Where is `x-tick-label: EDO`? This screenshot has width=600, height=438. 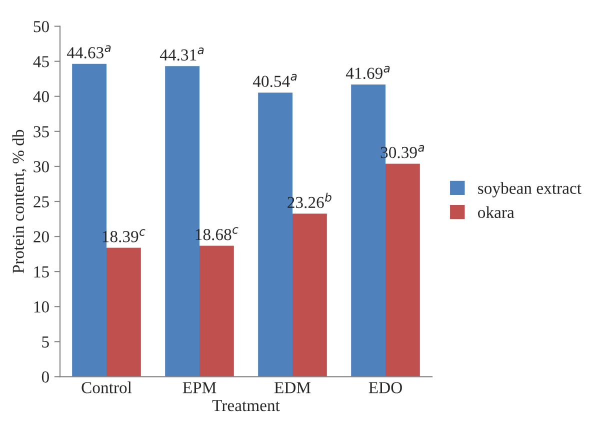 x-tick-label: EDO is located at coordinates (385, 388).